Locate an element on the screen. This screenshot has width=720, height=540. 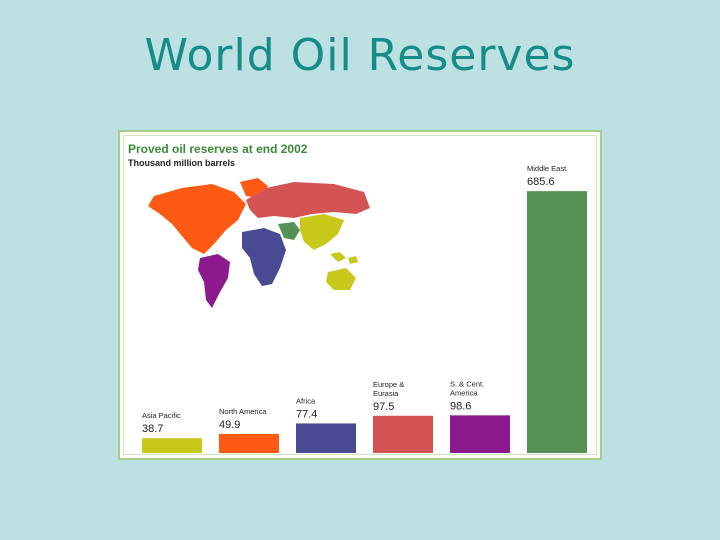
category-label-1: North America is located at coordinates (243, 411).